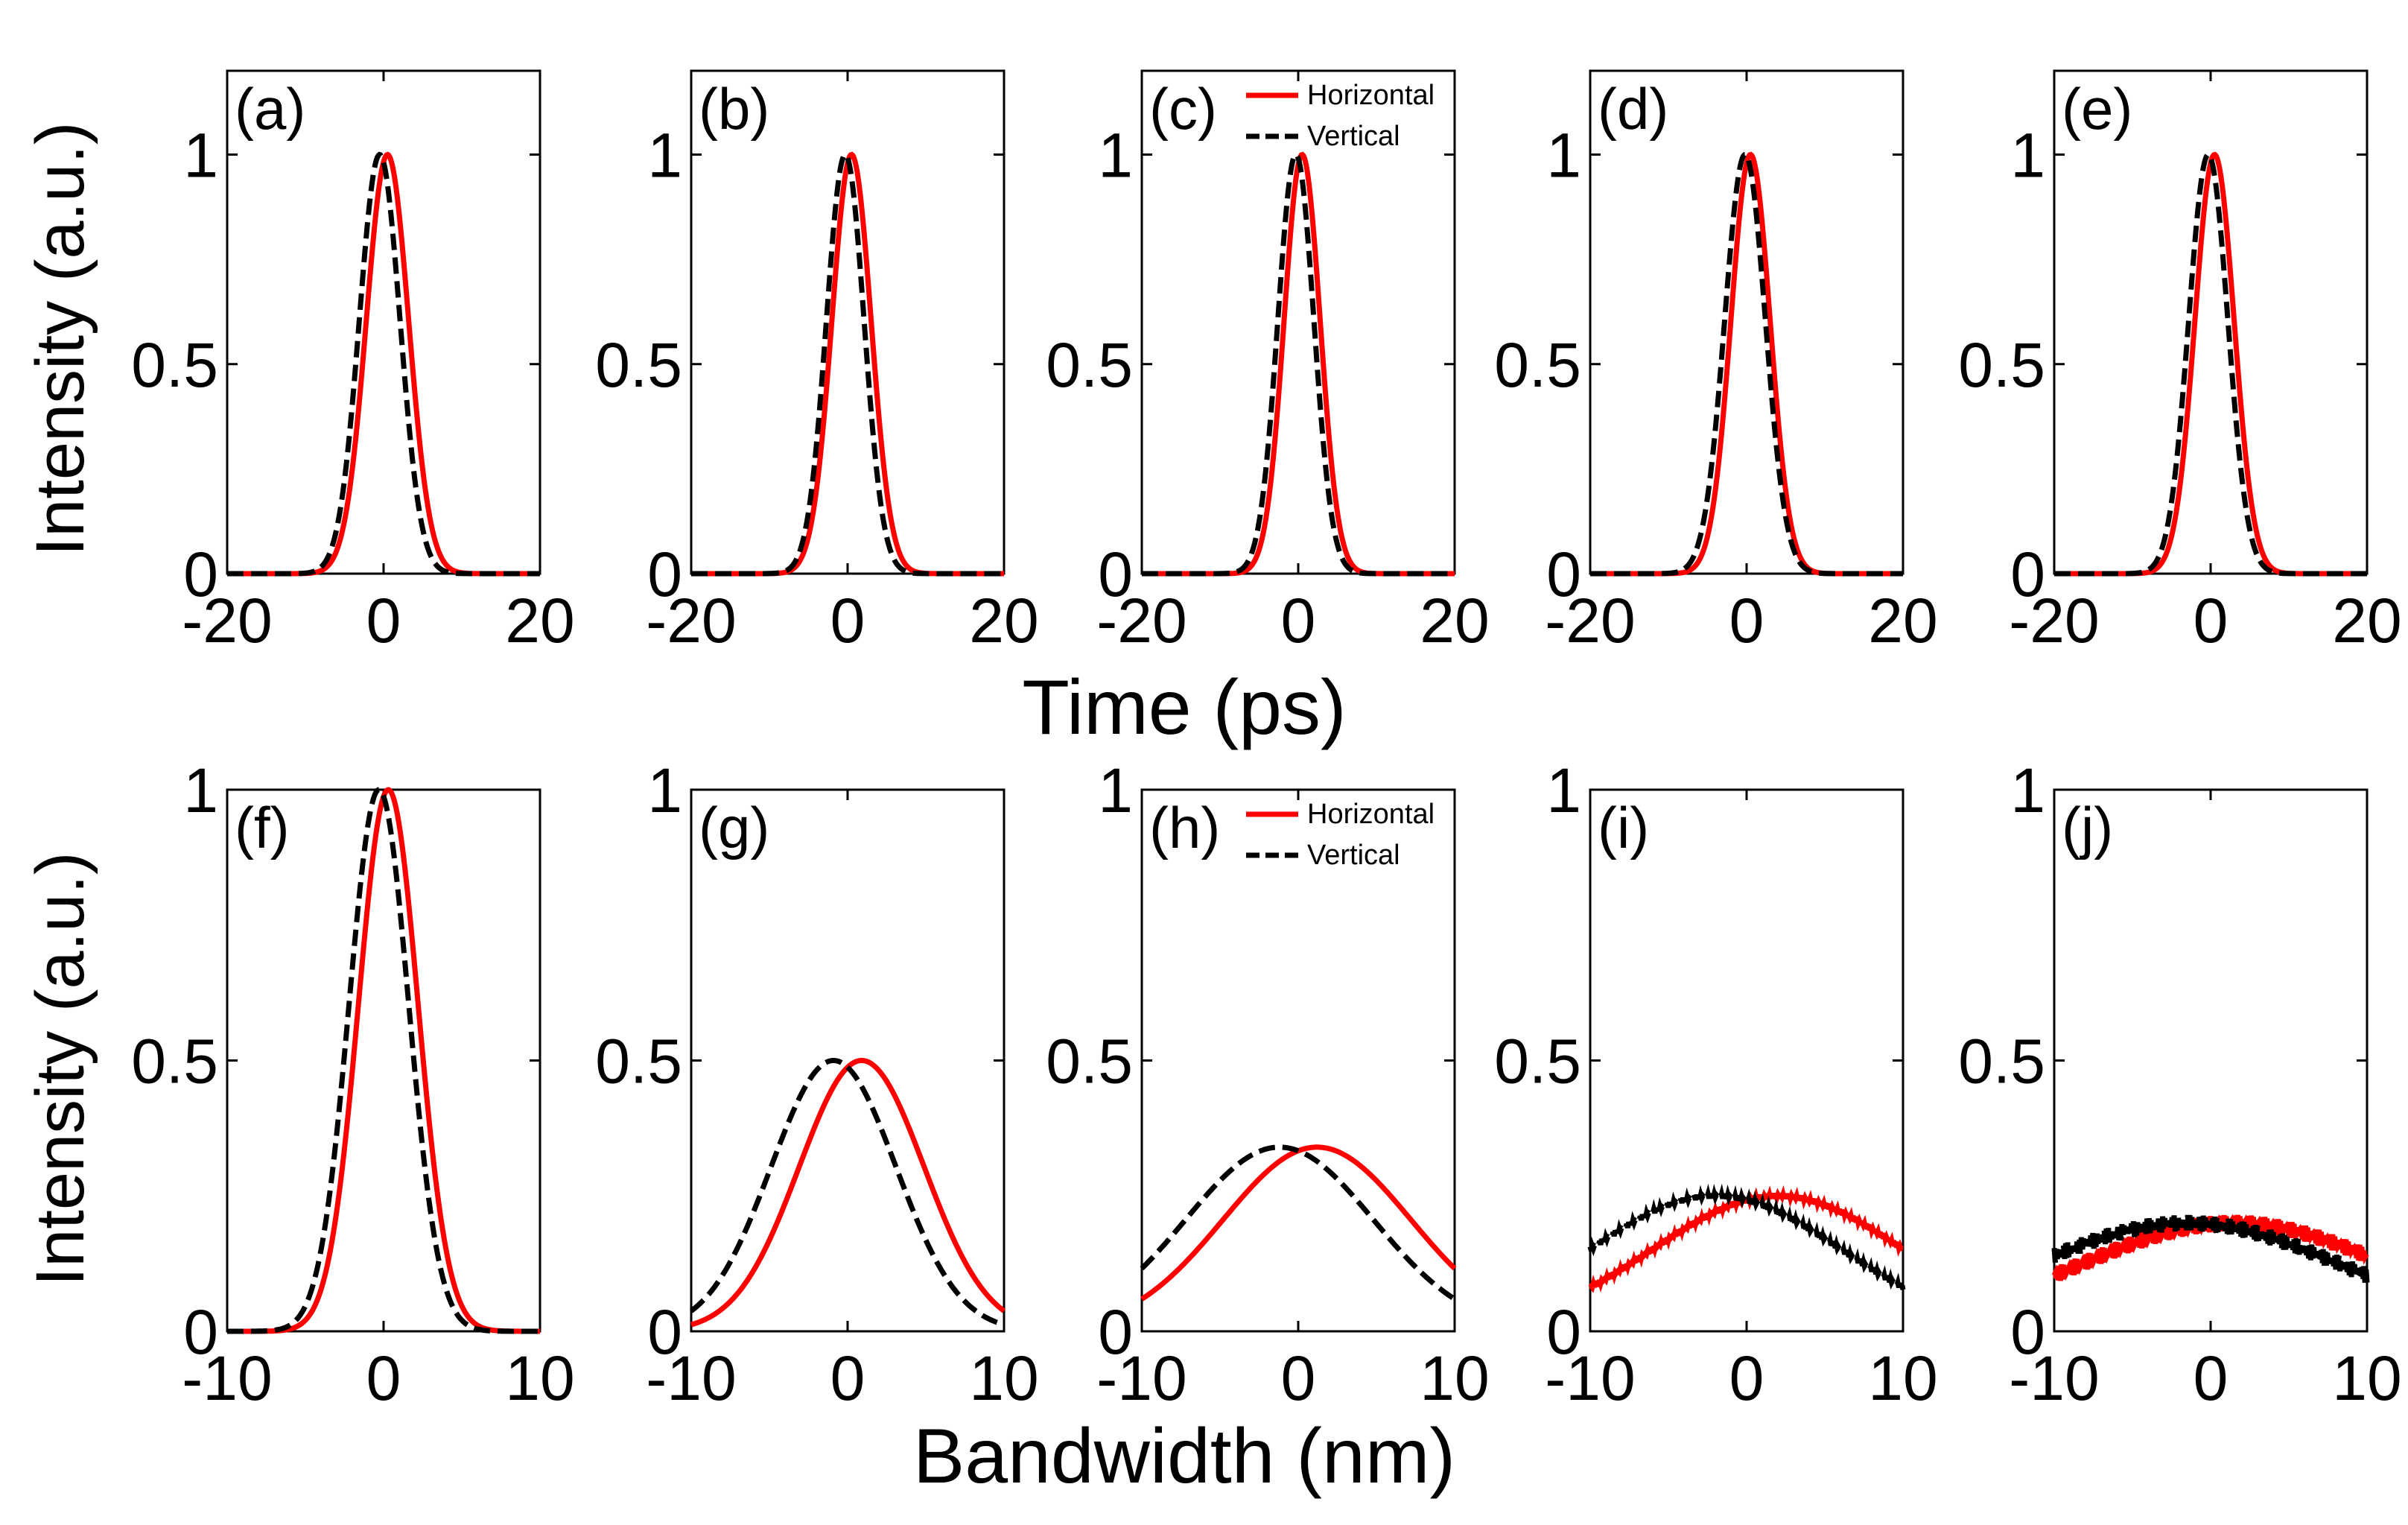 This screenshot has height=1525, width=2408. What do you see at coordinates (1747, 1238) in the screenshot?
I see `series-vertical-i` at bounding box center [1747, 1238].